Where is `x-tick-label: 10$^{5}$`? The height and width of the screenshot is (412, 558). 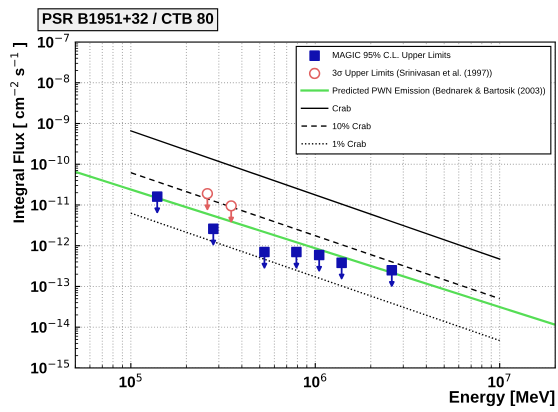
x-tick-label: 10$^{5}$ is located at coordinates (131, 381).